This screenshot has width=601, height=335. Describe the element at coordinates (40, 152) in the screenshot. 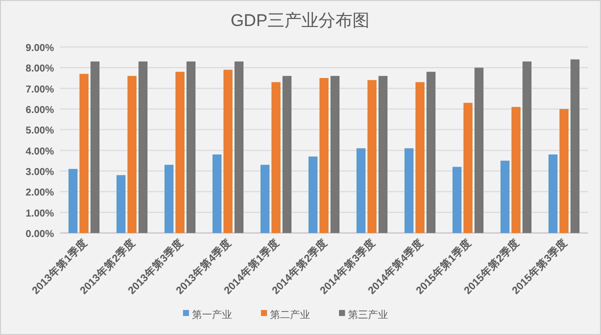

I see `y-tick-label: 4.00%` at that location.